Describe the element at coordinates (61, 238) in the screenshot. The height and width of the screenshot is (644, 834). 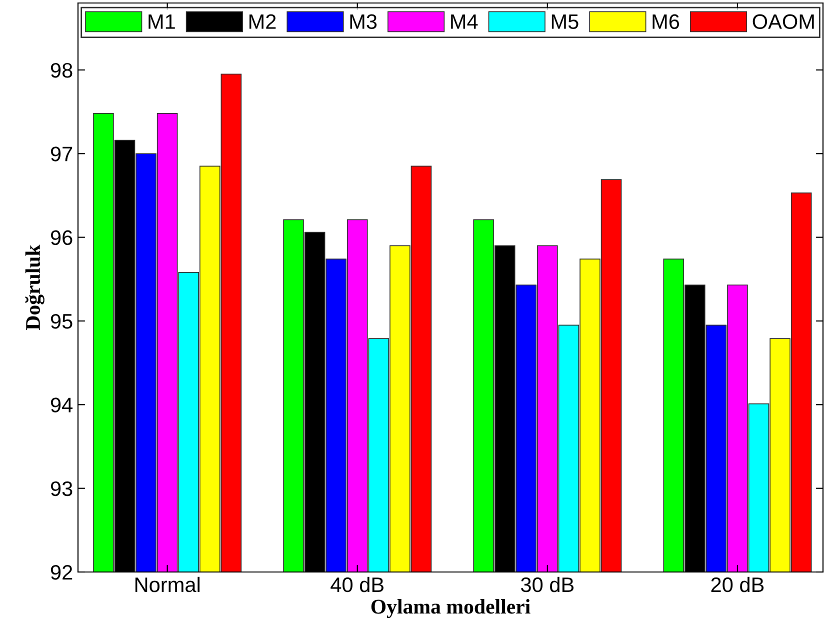
I see `y-tick-label: 96` at that location.